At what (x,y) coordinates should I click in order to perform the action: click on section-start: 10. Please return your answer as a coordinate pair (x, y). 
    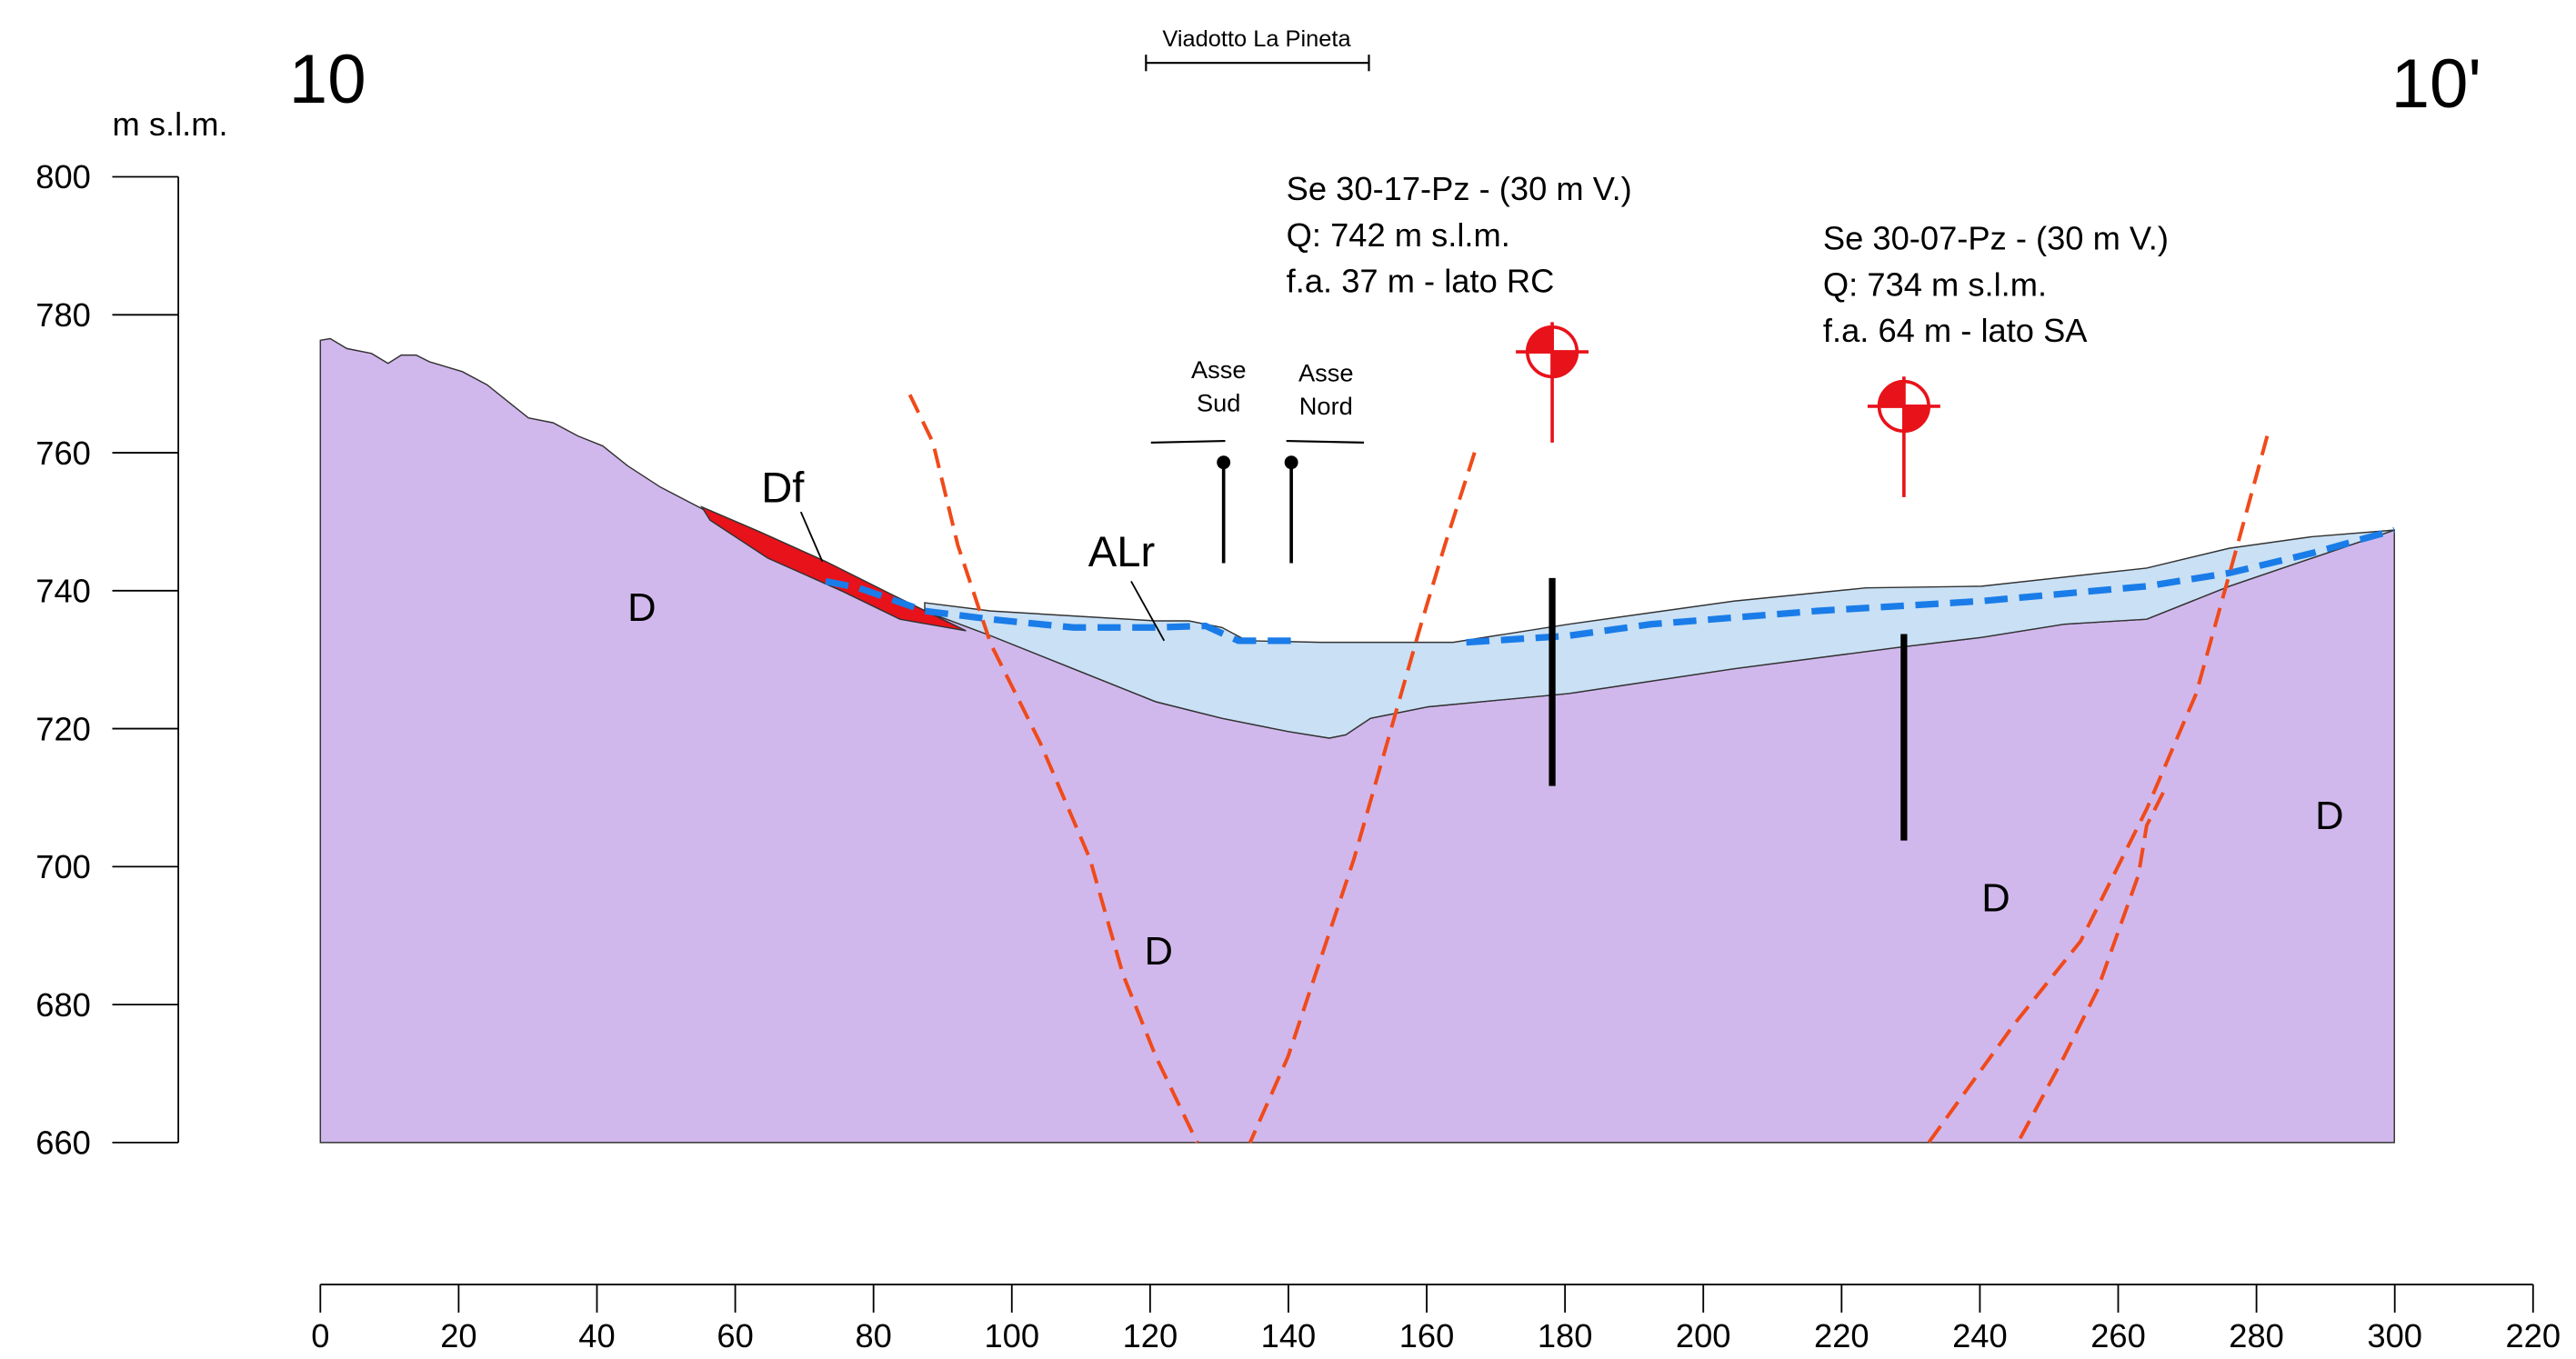
    Looking at the image, I should click on (327, 80).